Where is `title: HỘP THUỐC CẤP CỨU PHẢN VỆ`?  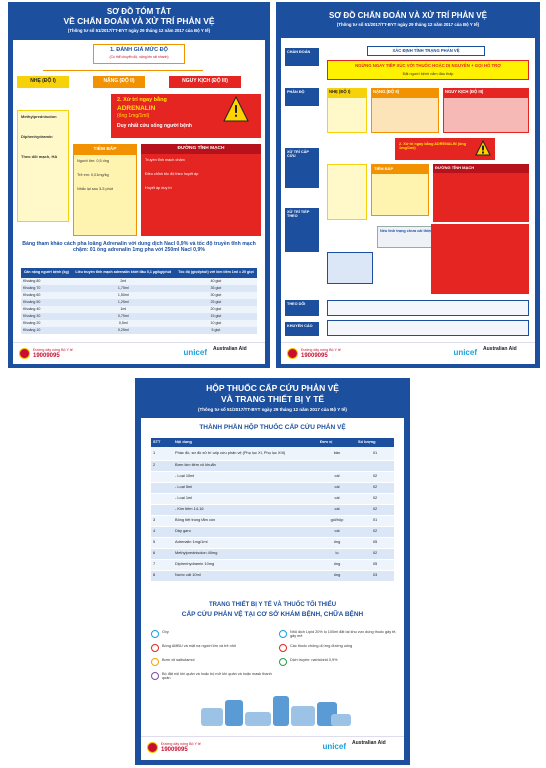
title: HỘP THUỐC CẤP CỨU PHẢN VỆ is located at coordinates (272, 388).